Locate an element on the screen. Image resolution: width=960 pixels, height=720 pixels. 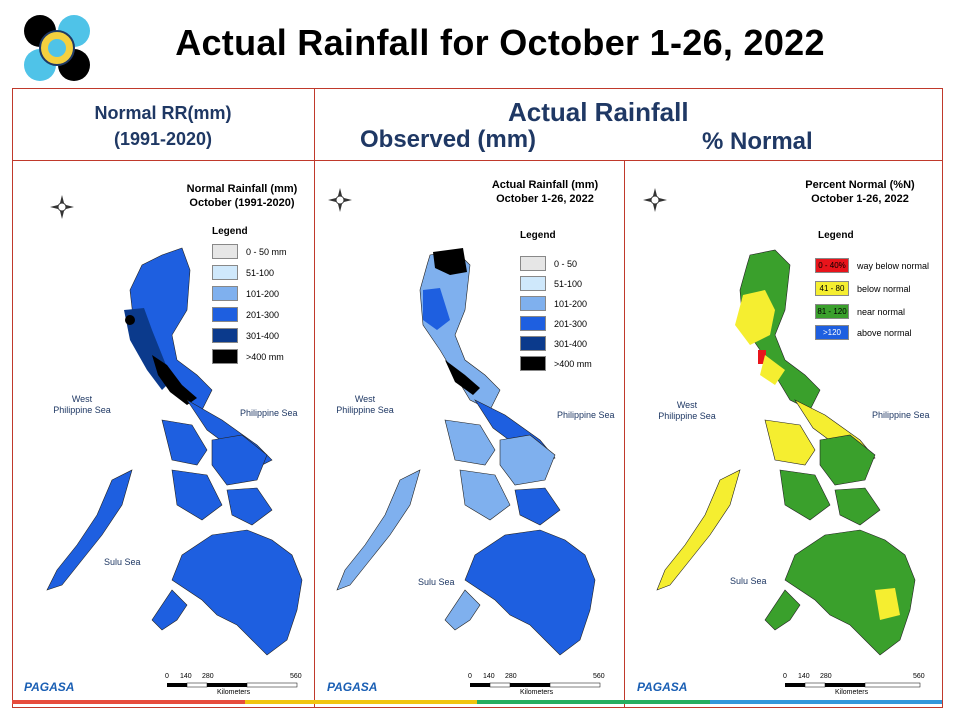
map-title: Percent Normal (%N) October 1-26, 2022 is located at coordinates (860, 192).